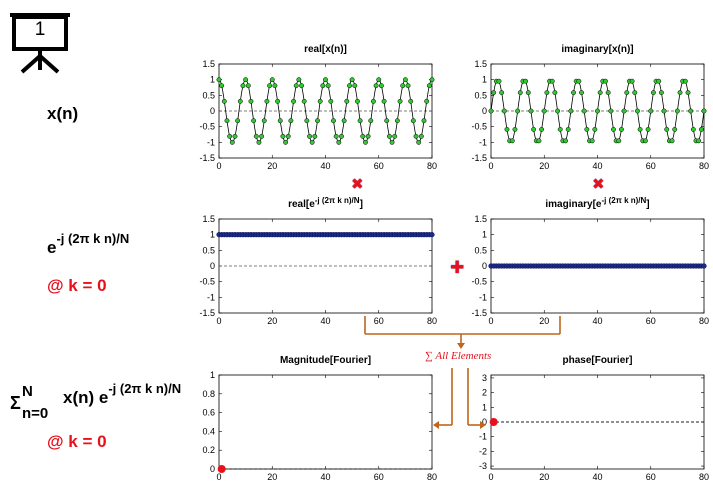  I want to click on sum-upper-limit: N, so click(27, 391).